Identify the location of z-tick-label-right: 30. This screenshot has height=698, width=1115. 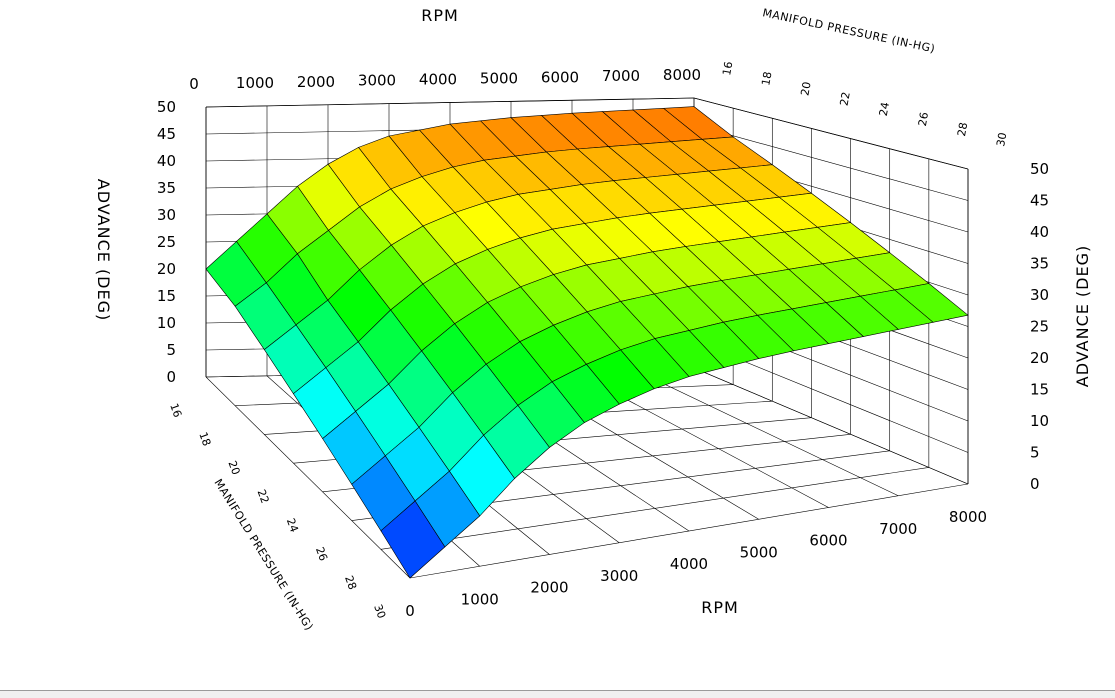
(1039, 295).